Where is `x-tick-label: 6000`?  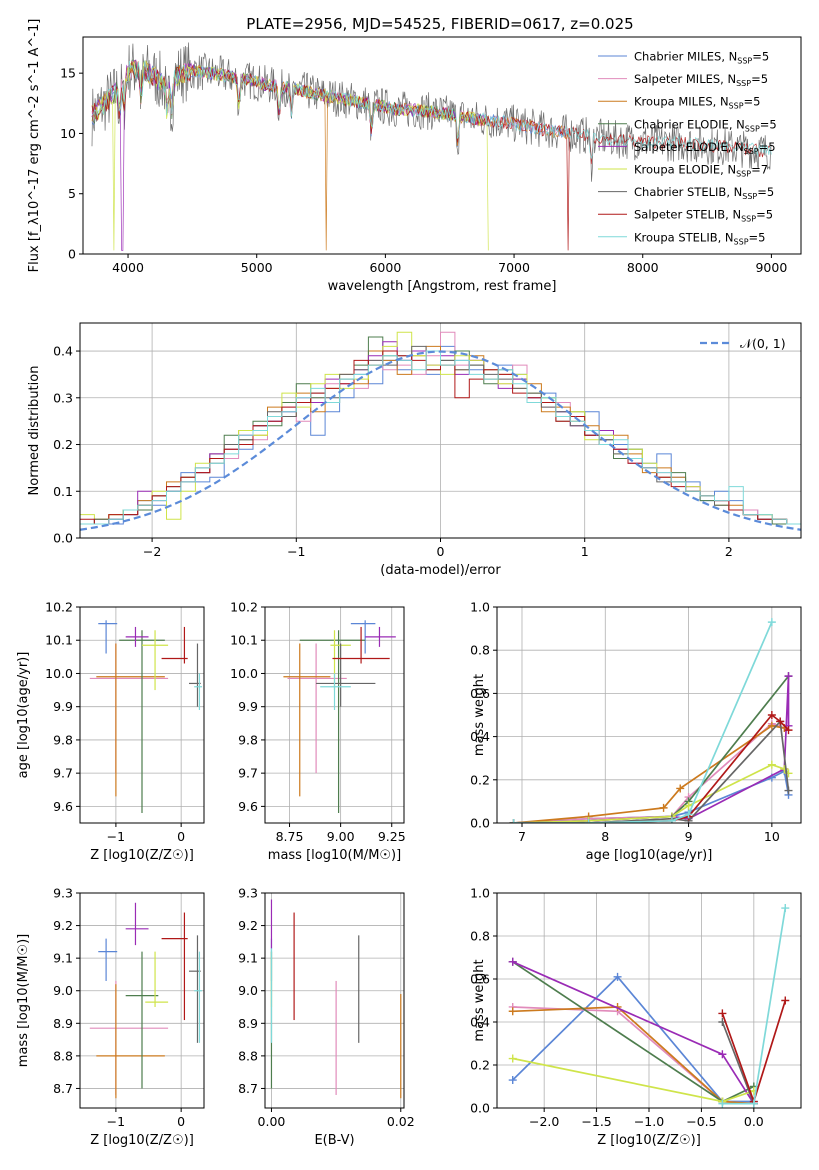
x-tick-label: 6000 is located at coordinates (385, 267).